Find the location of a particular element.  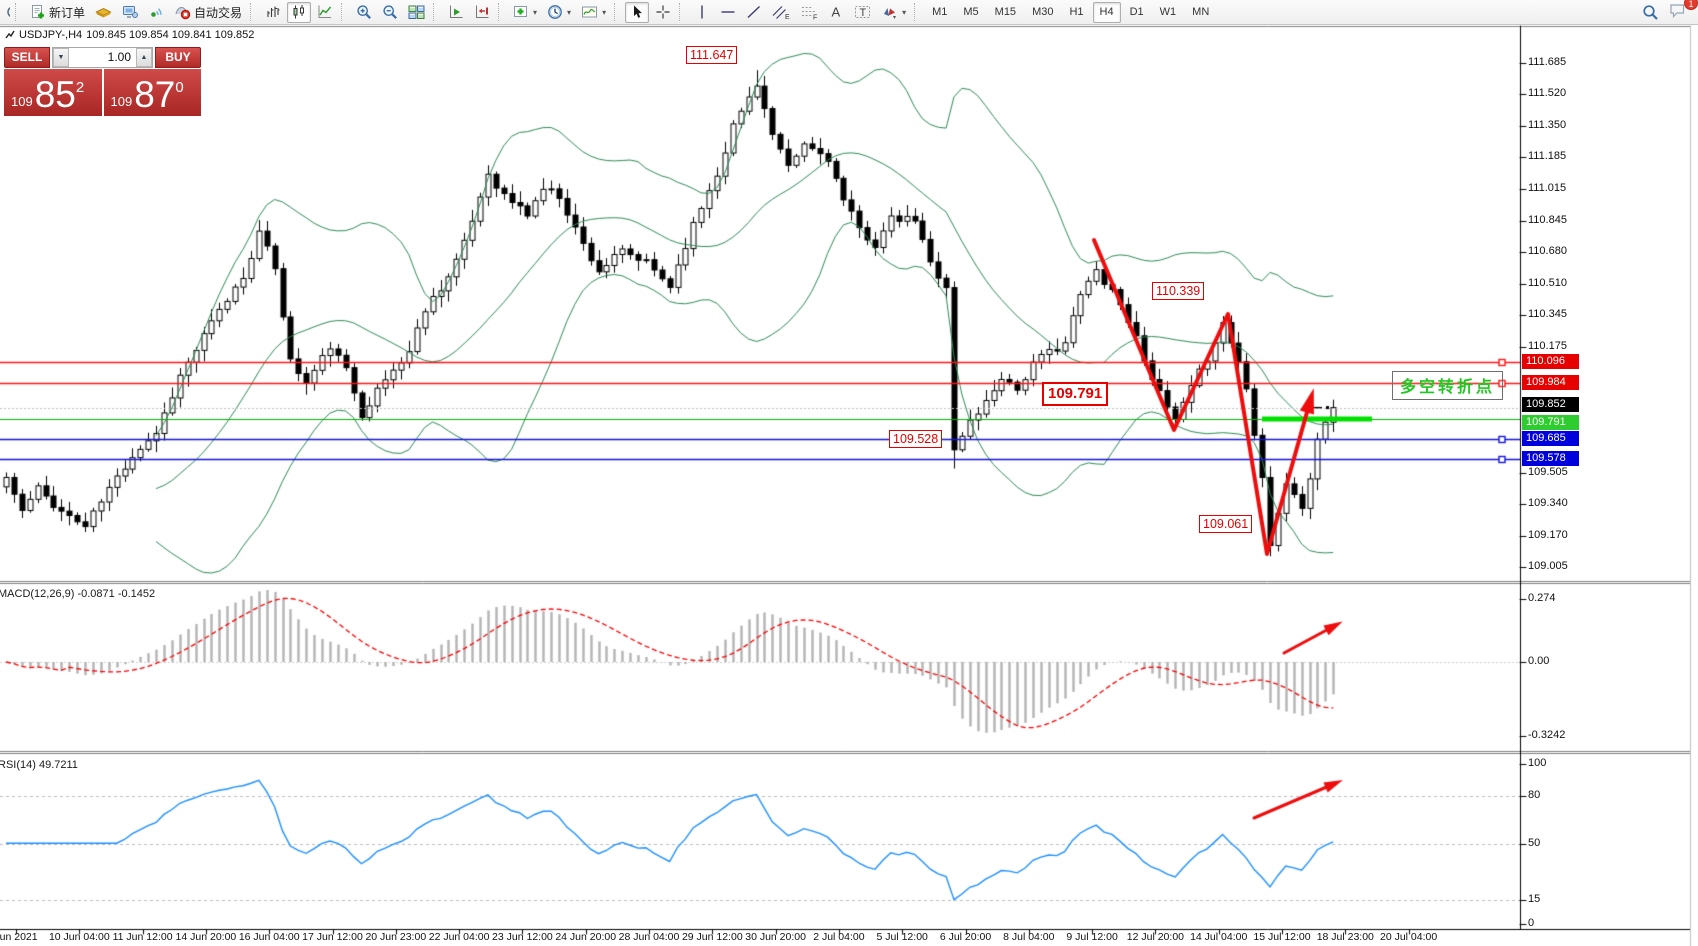

timeframe-button-d1: D1 is located at coordinates (1137, 12).